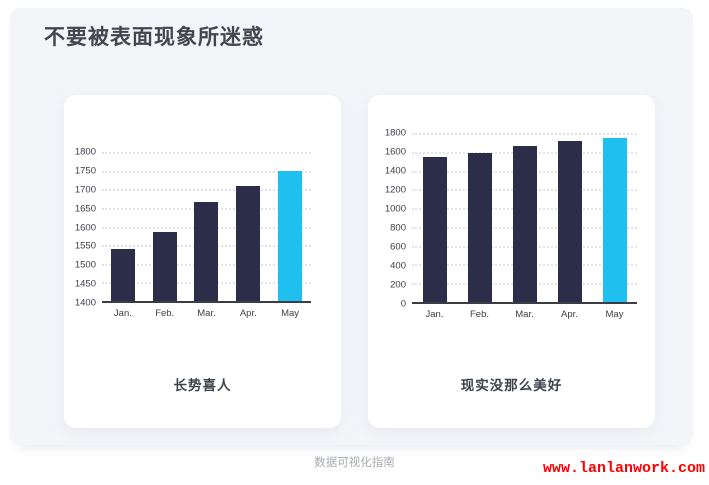  What do you see at coordinates (511, 385) in the screenshot?
I see `chart-caption: 现实没那么美好` at bounding box center [511, 385].